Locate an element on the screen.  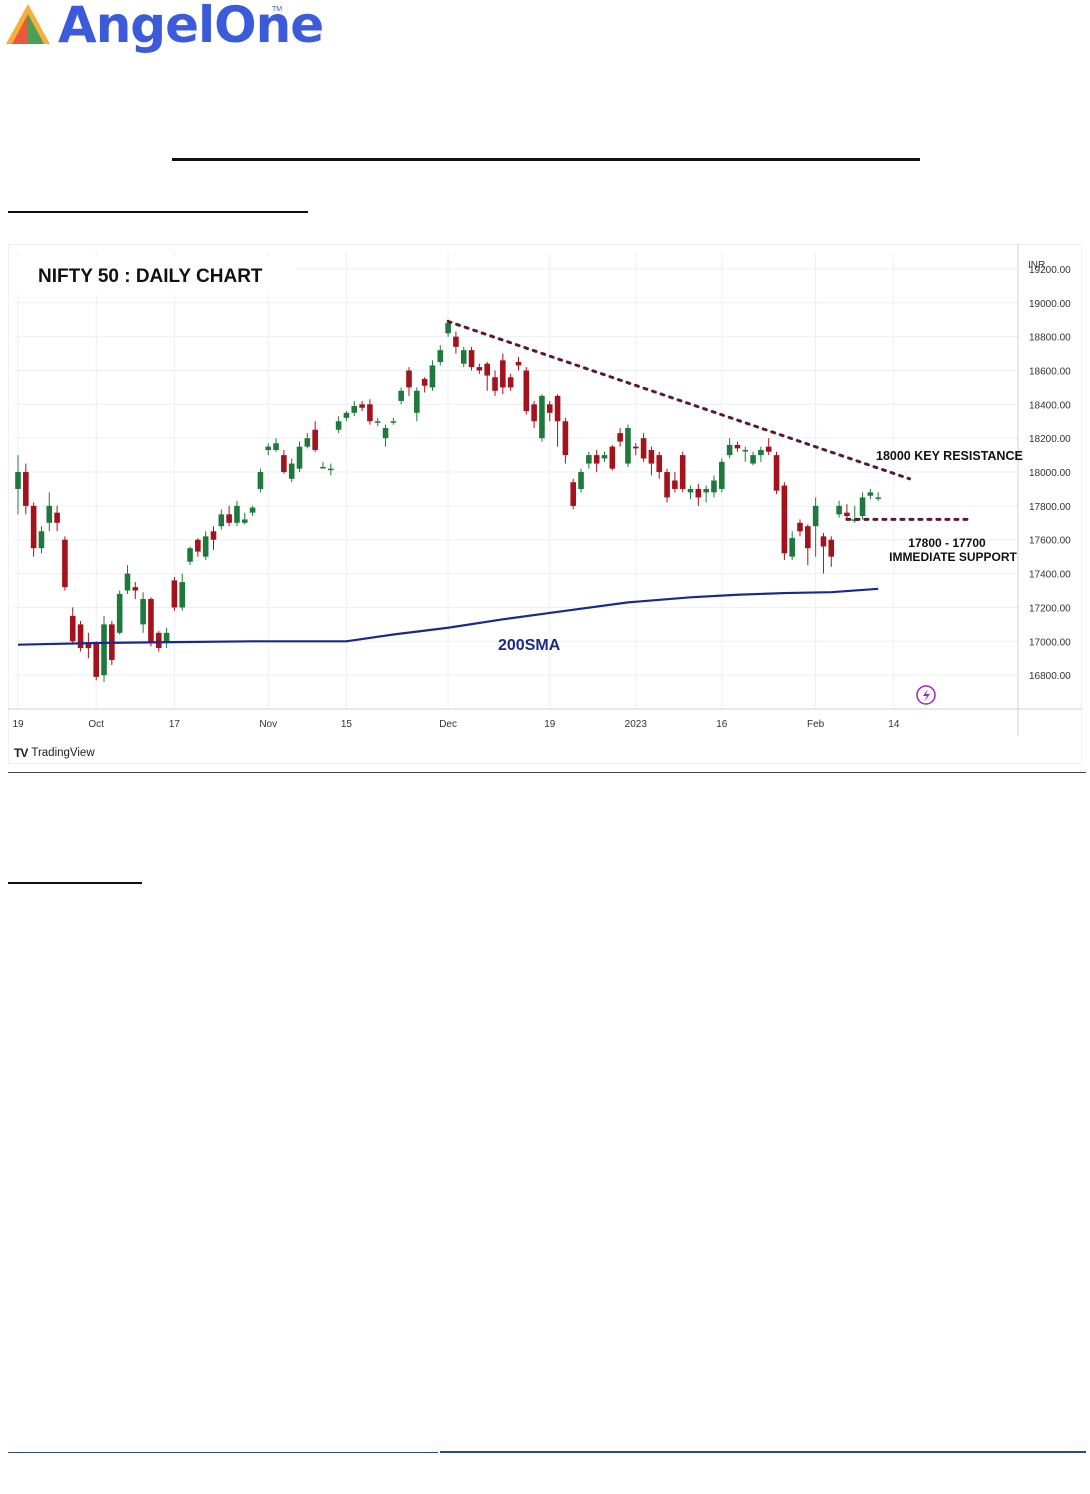
y-tick-label: 18000.00 is located at coordinates (1050, 473).